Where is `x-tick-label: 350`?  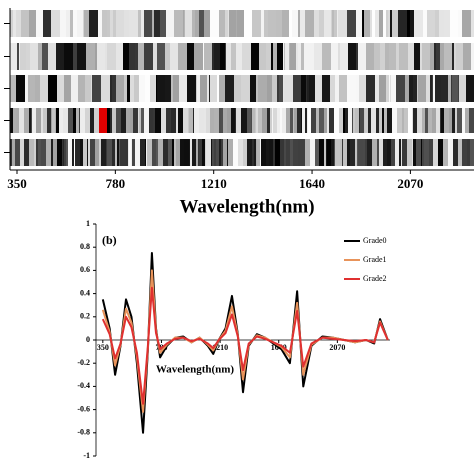
x-tick-label: 350 is located at coordinates (103, 347).